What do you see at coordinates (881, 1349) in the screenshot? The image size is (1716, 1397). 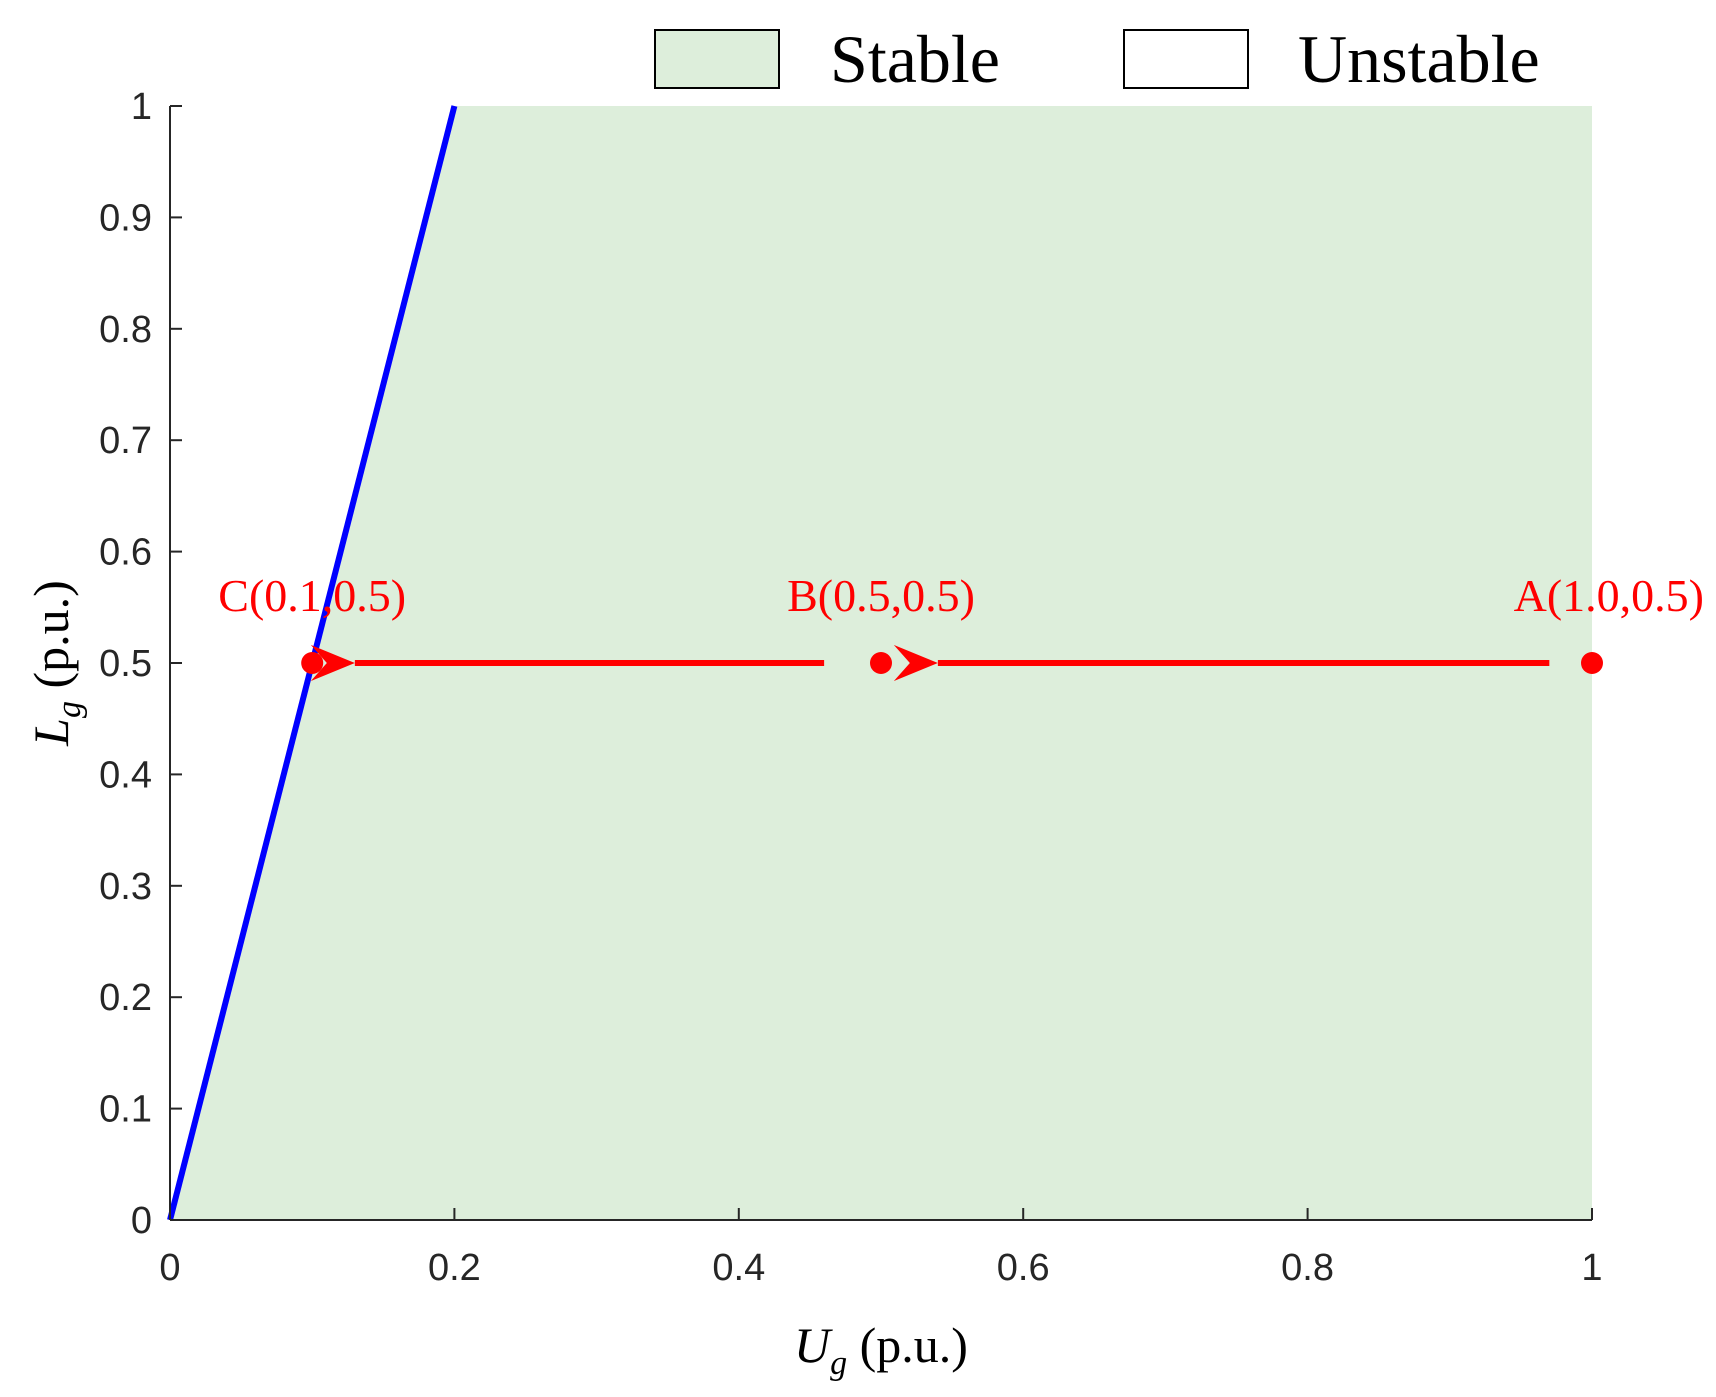 I see `x-axis-title: Ug (p.u.)` at bounding box center [881, 1349].